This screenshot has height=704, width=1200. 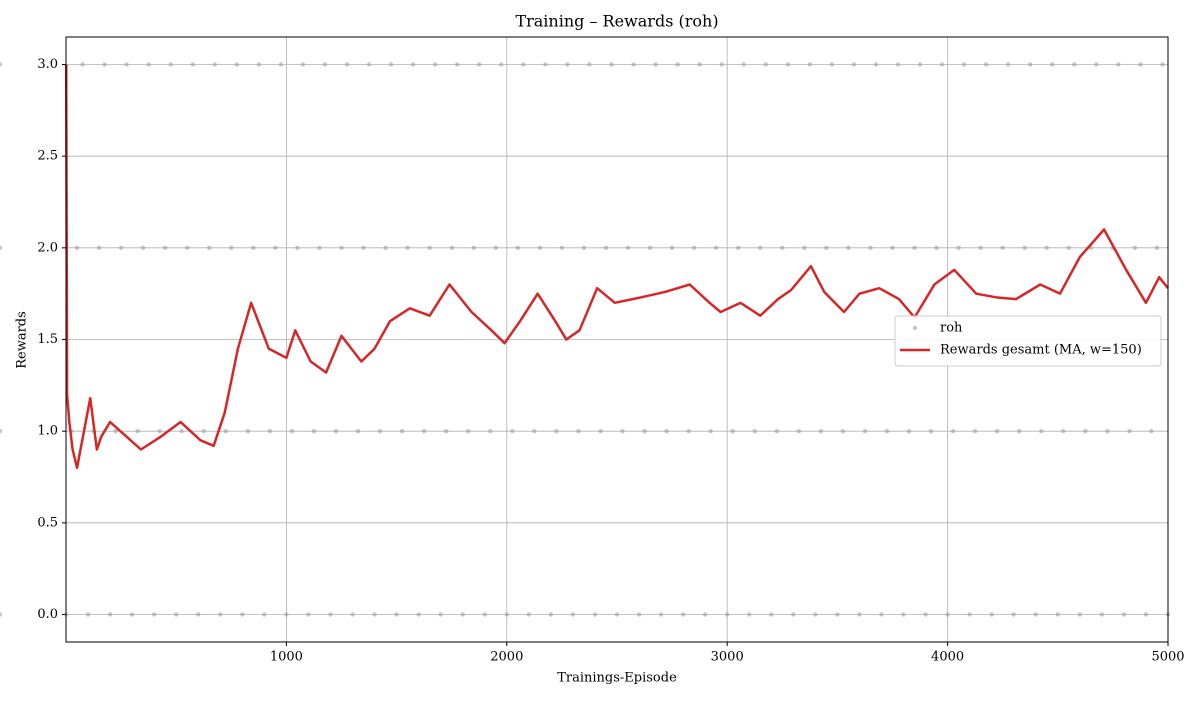 I want to click on y-tick-label: 3.0, so click(x=47, y=64).